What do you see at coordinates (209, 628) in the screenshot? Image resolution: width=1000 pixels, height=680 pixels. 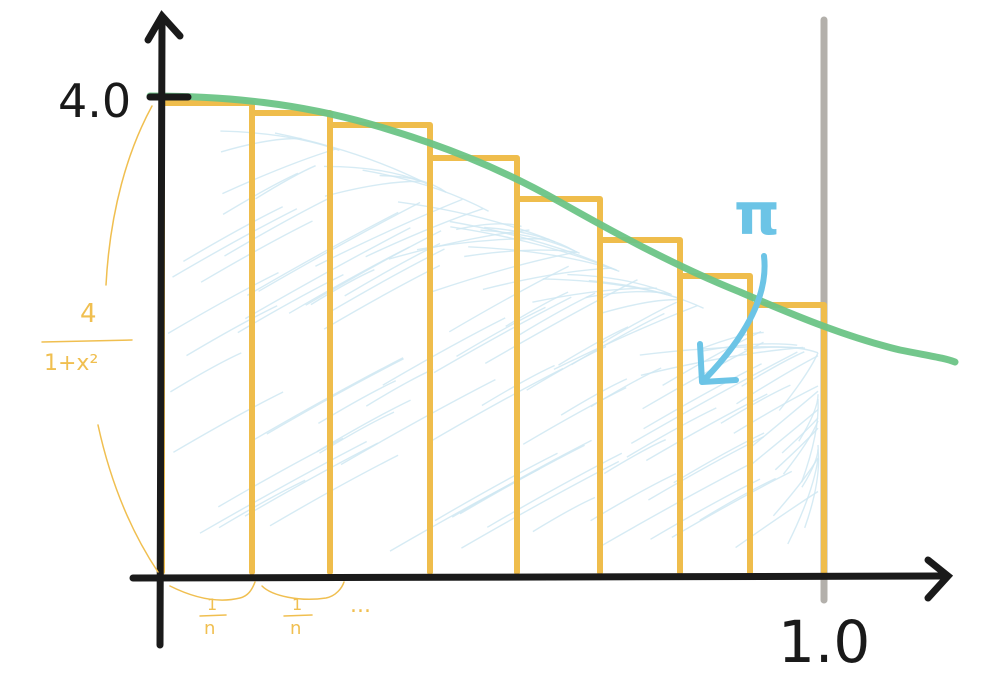 I see `step1-denominator: n` at bounding box center [209, 628].